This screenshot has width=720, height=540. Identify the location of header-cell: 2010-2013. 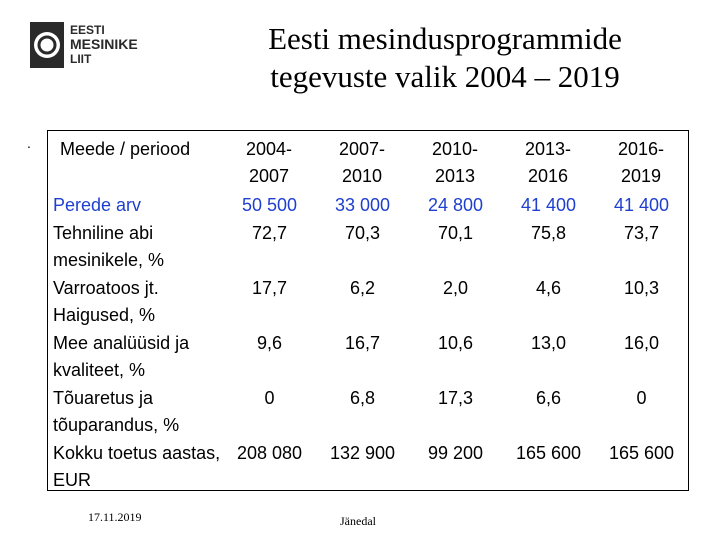
(455, 162).